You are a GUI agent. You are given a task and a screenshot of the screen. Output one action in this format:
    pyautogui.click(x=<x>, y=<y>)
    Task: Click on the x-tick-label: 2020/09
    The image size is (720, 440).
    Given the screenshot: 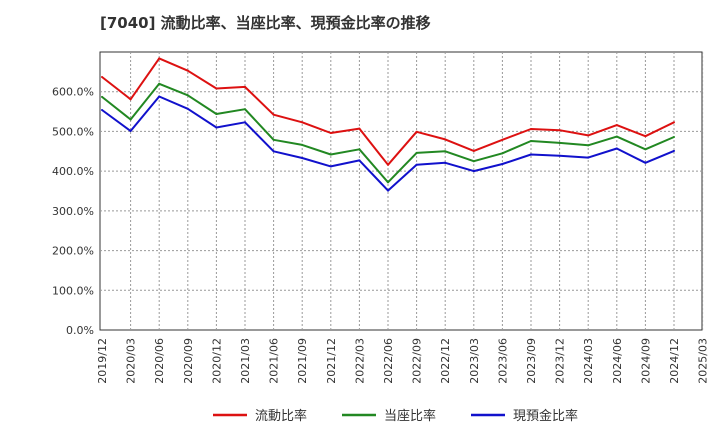 What is the action you would take?
    pyautogui.click(x=188, y=361)
    